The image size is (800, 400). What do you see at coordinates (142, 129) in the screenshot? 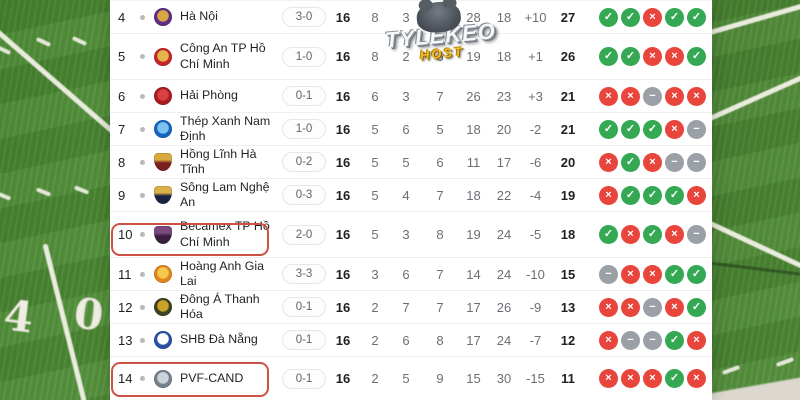
I see `rank-change-dot-icon` at bounding box center [142, 129].